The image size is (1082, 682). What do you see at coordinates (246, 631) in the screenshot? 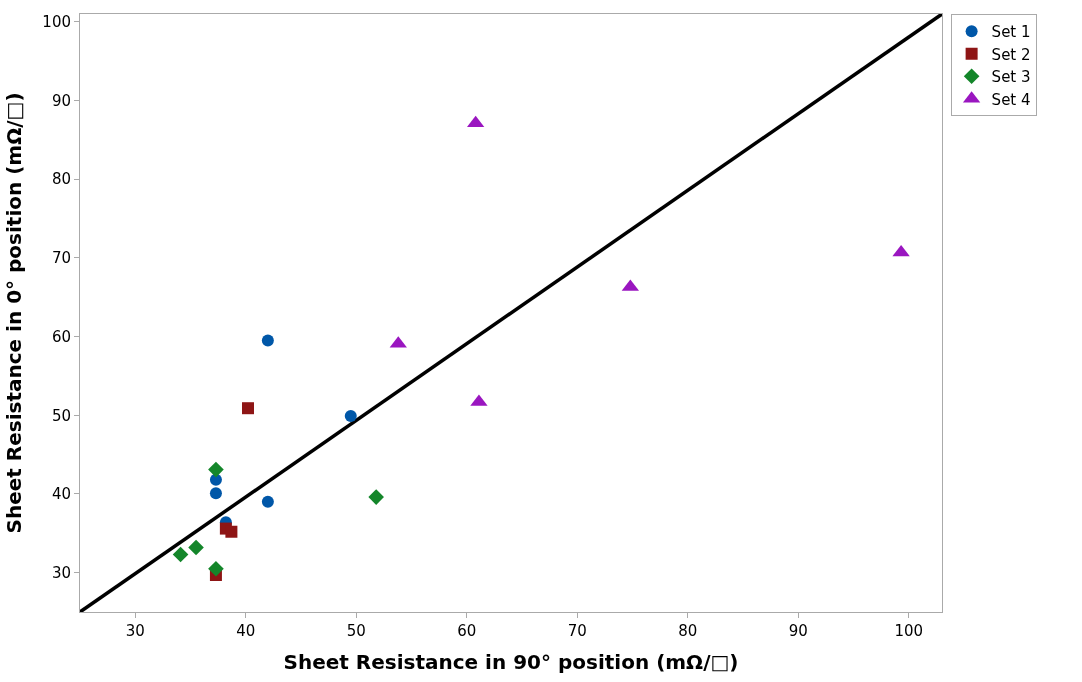
I see `x-tick-label: 40` at bounding box center [246, 631].